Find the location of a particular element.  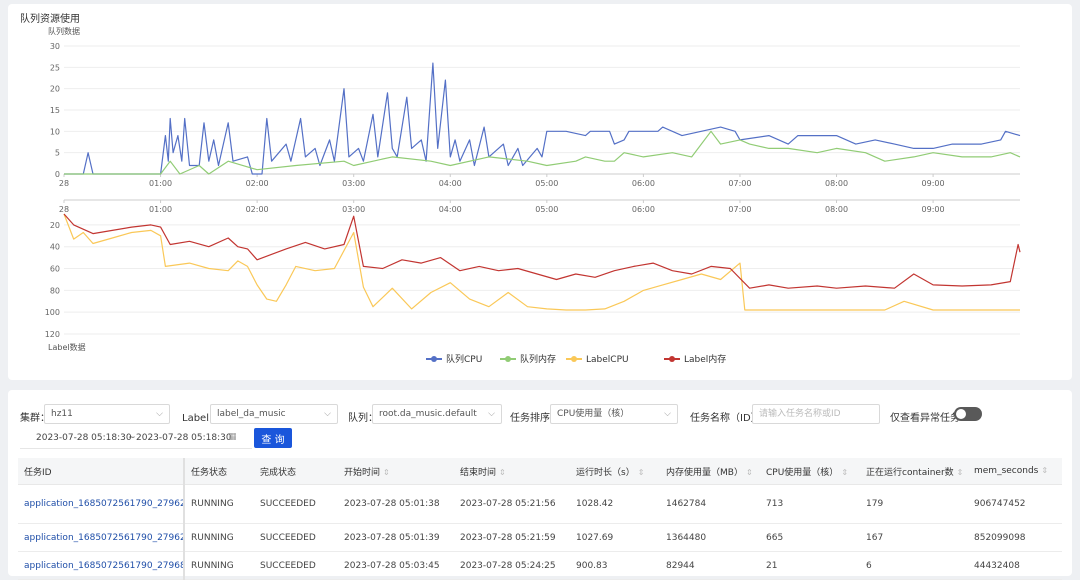

y-tick-label: 10 is located at coordinates (55, 131).